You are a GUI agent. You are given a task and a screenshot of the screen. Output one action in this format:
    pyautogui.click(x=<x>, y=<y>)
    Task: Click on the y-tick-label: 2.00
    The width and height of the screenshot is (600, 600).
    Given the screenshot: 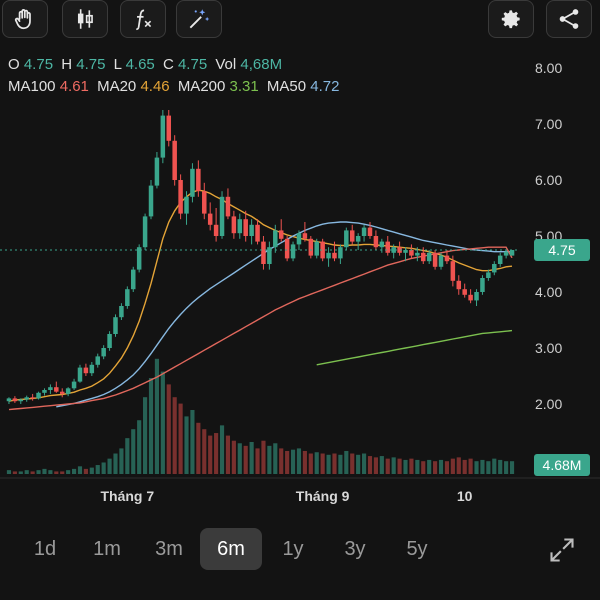 What is the action you would take?
    pyautogui.click(x=548, y=404)
    